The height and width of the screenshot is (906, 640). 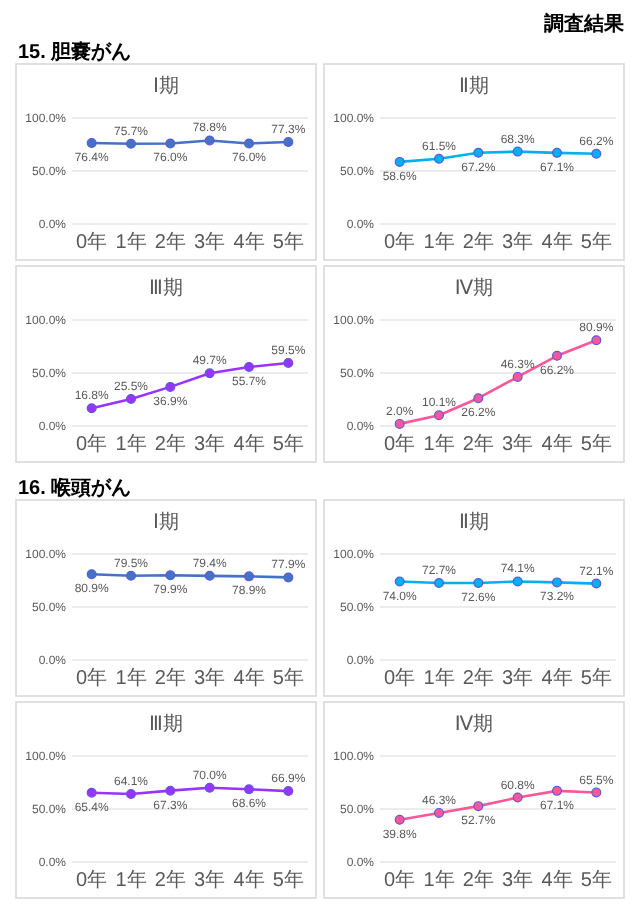 I want to click on text: 調査結果, so click(x=584, y=24).